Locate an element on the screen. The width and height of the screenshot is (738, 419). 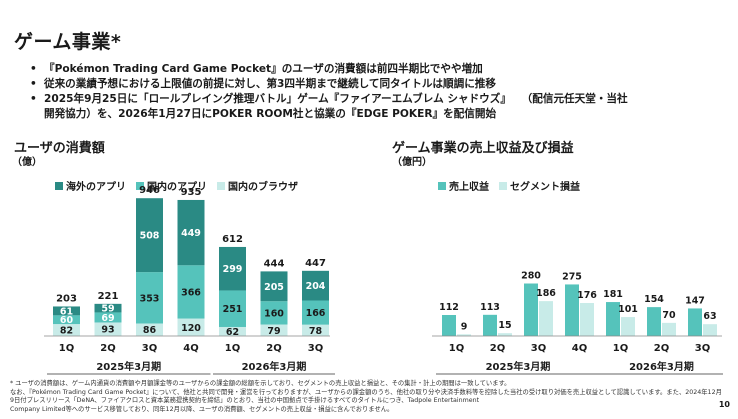
data-label: 366 is located at coordinates (191, 292).